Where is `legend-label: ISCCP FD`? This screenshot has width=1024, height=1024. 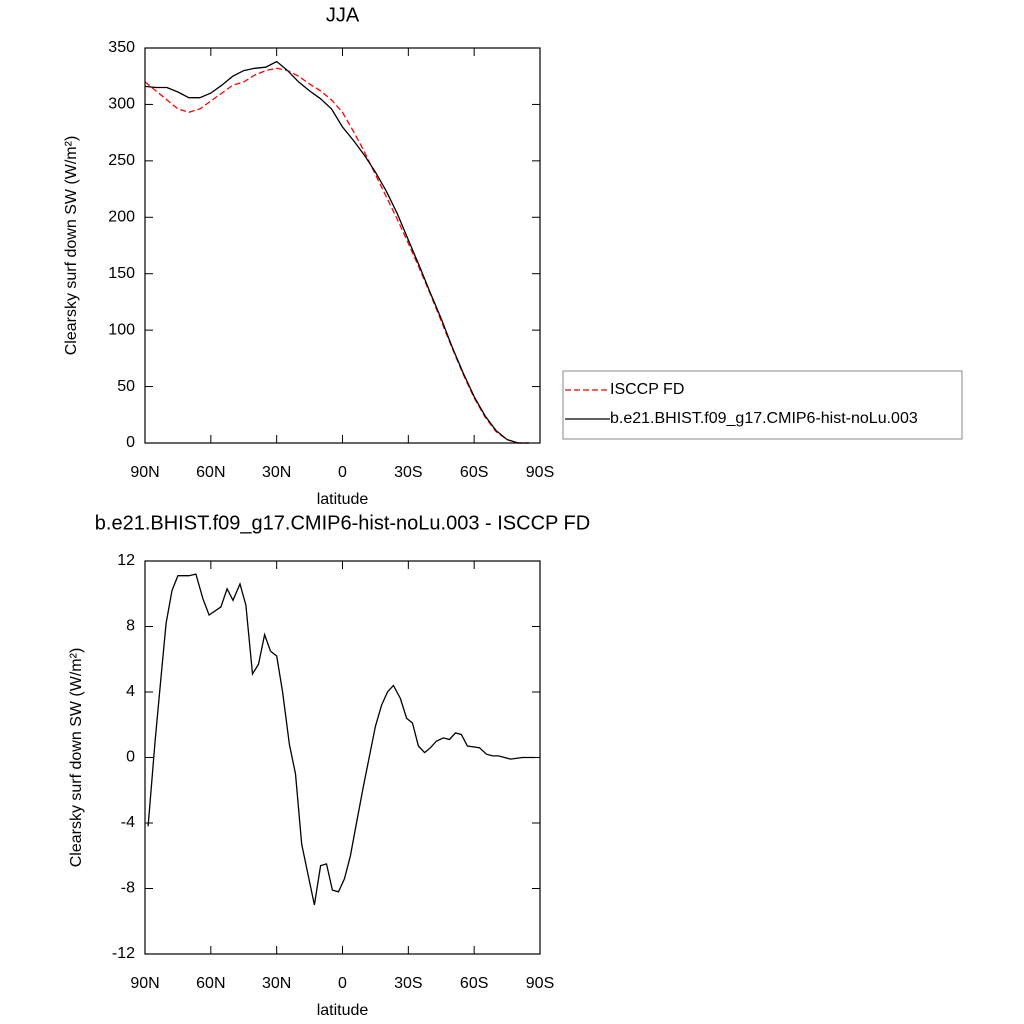 legend-label: ISCCP FD is located at coordinates (647, 389).